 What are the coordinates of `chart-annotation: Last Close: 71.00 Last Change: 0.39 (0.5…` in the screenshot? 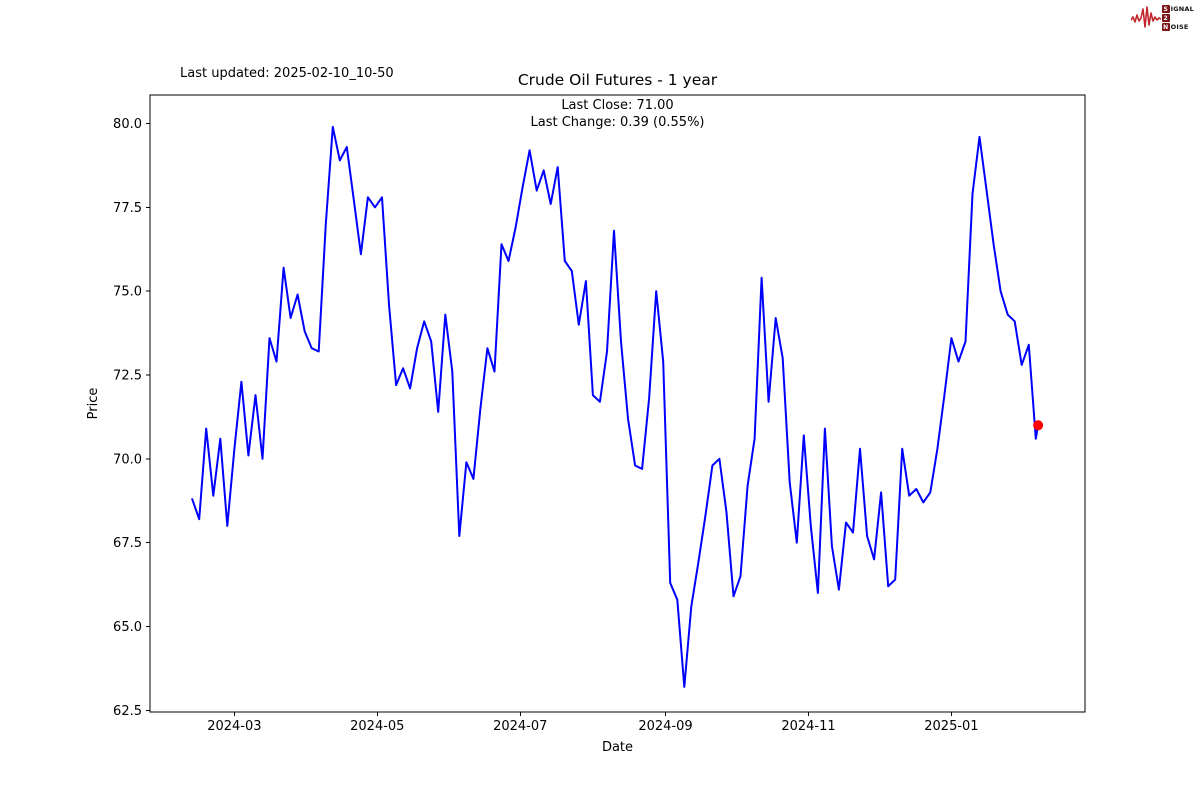 It's located at (617, 114).